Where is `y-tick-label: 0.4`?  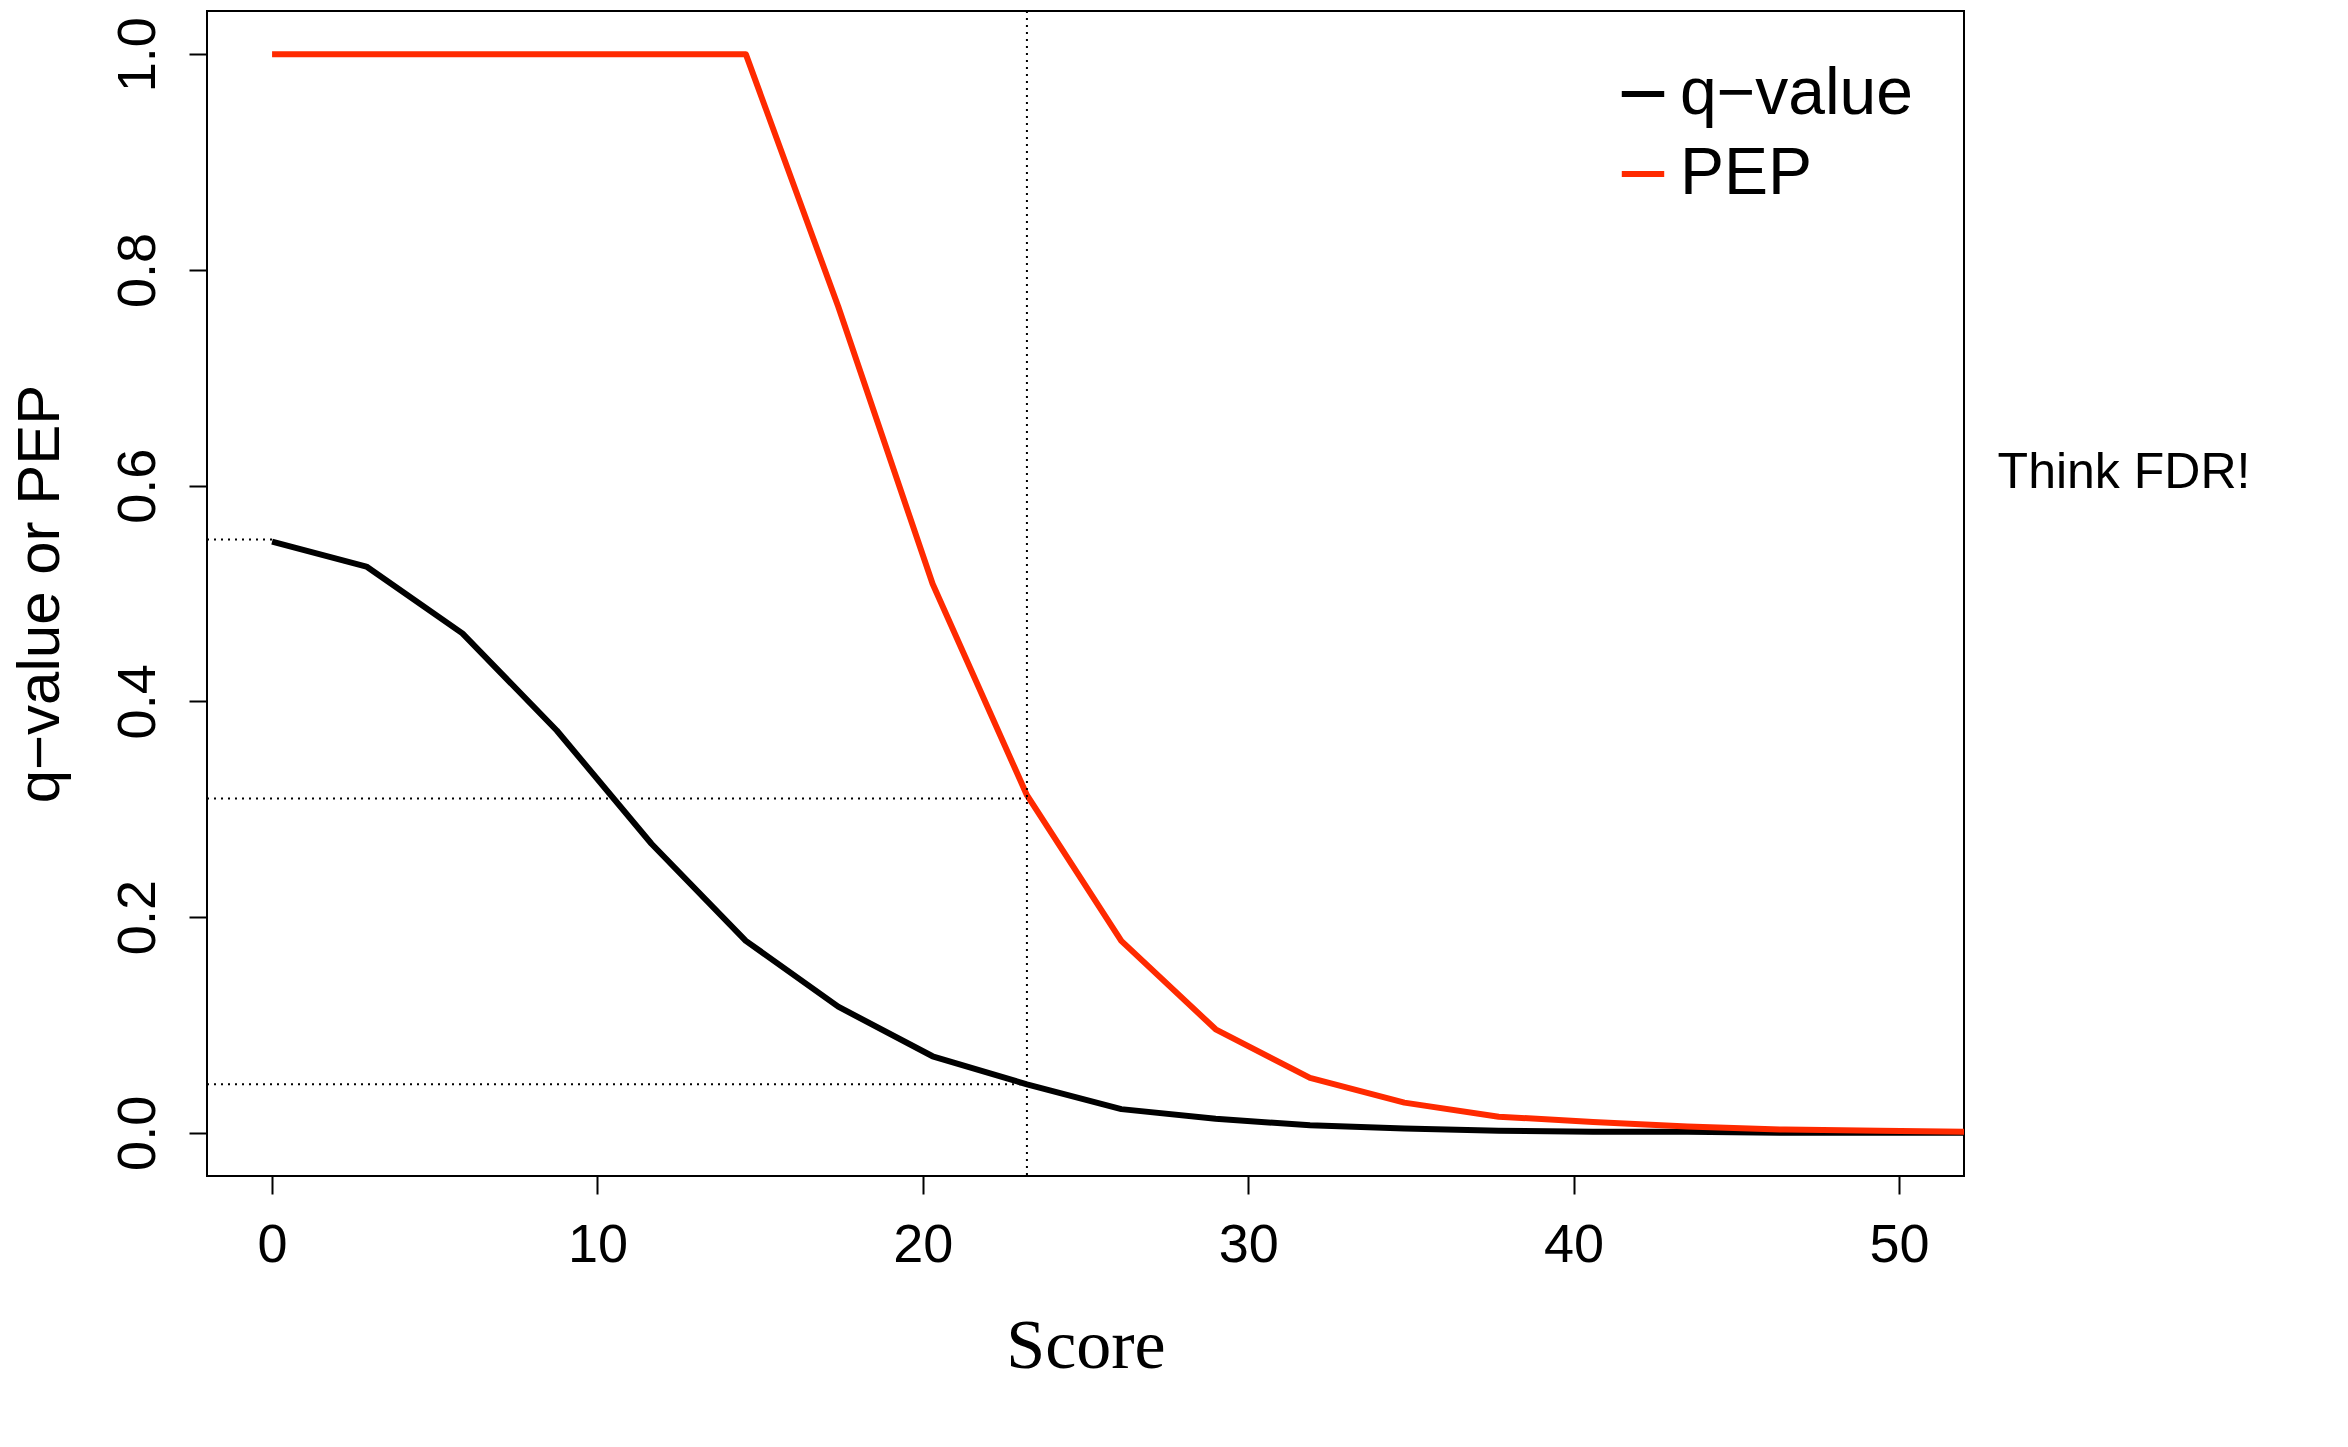 y-tick-label: 0.4 is located at coordinates (135, 702).